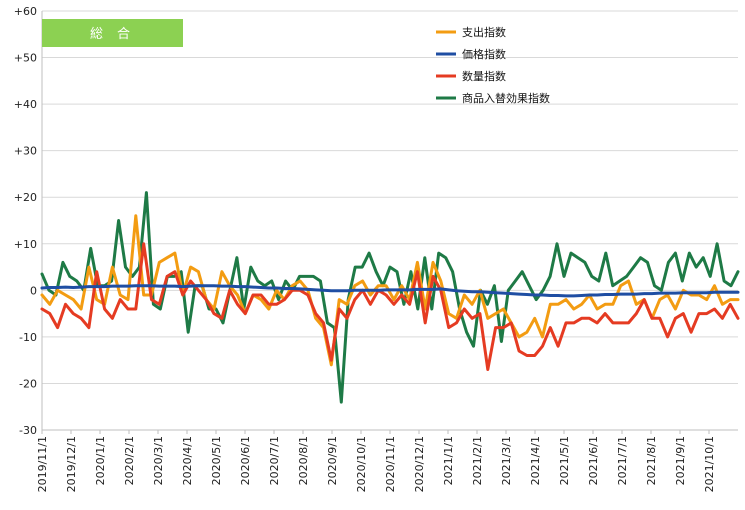 This screenshot has height=510, width=745. What do you see at coordinates (564, 460) in the screenshot?
I see `x-tick-label: 2021/5/1` at bounding box center [564, 460].